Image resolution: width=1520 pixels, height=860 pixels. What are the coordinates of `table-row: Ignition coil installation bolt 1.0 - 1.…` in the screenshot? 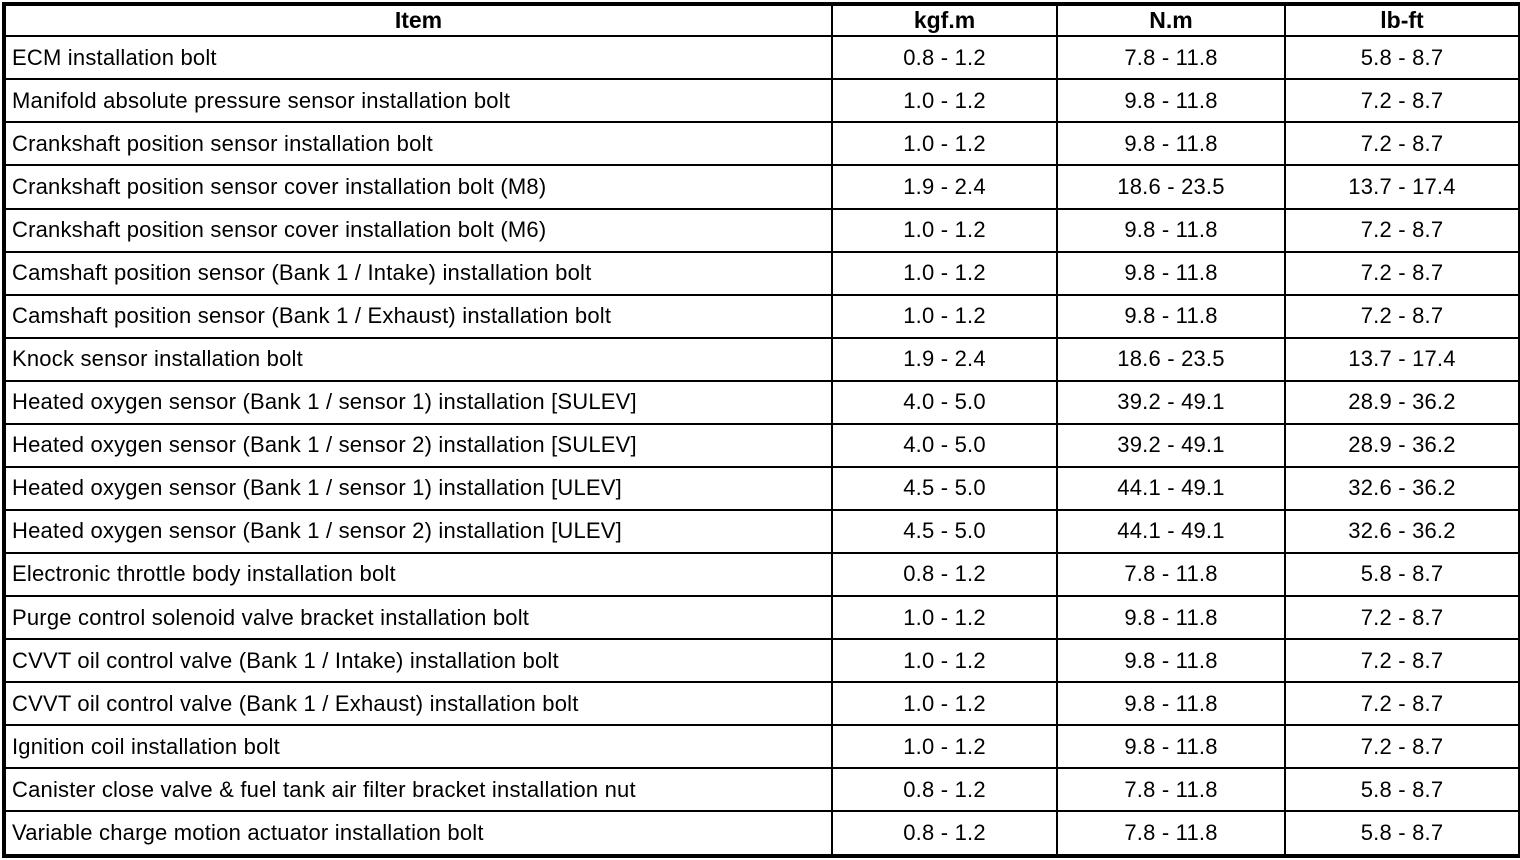 It's located at (761, 747).